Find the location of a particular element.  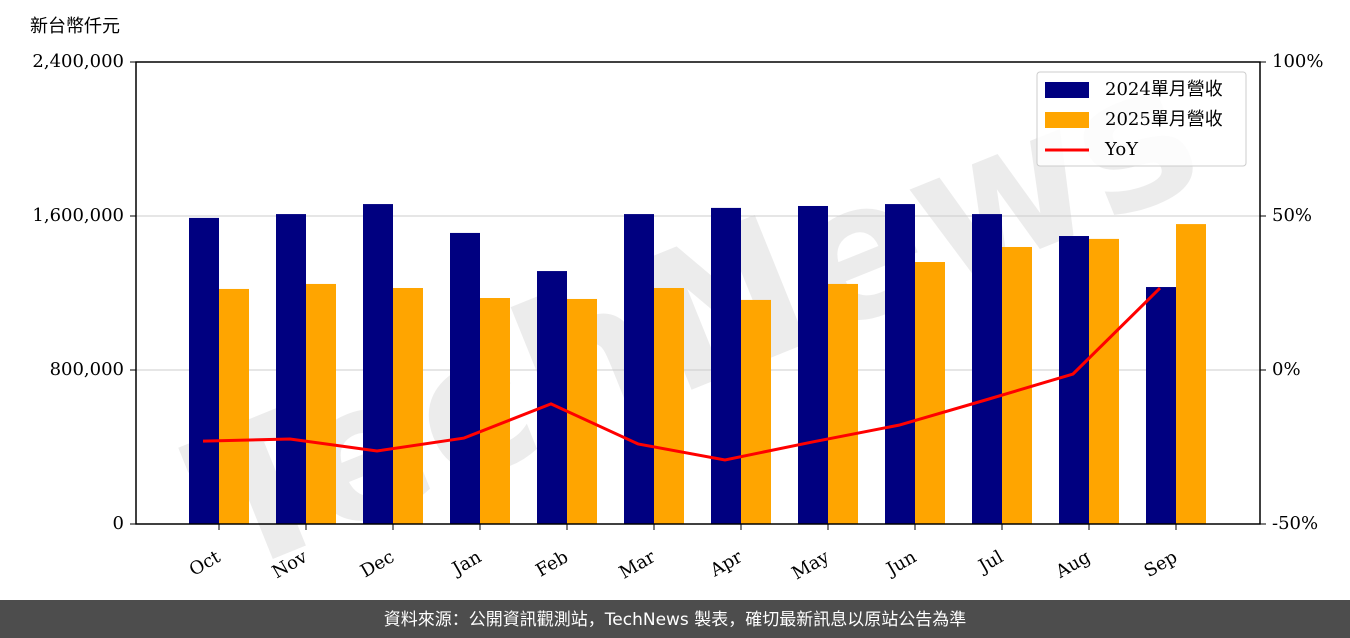

legend-label: 2024單月營收 is located at coordinates (1164, 89).